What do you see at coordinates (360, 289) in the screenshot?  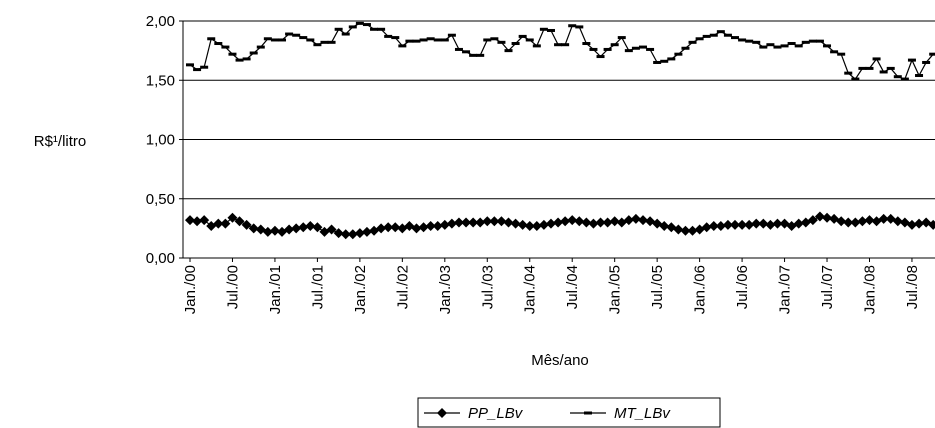 I see `x-tick-label: Jan./02` at bounding box center [360, 289].